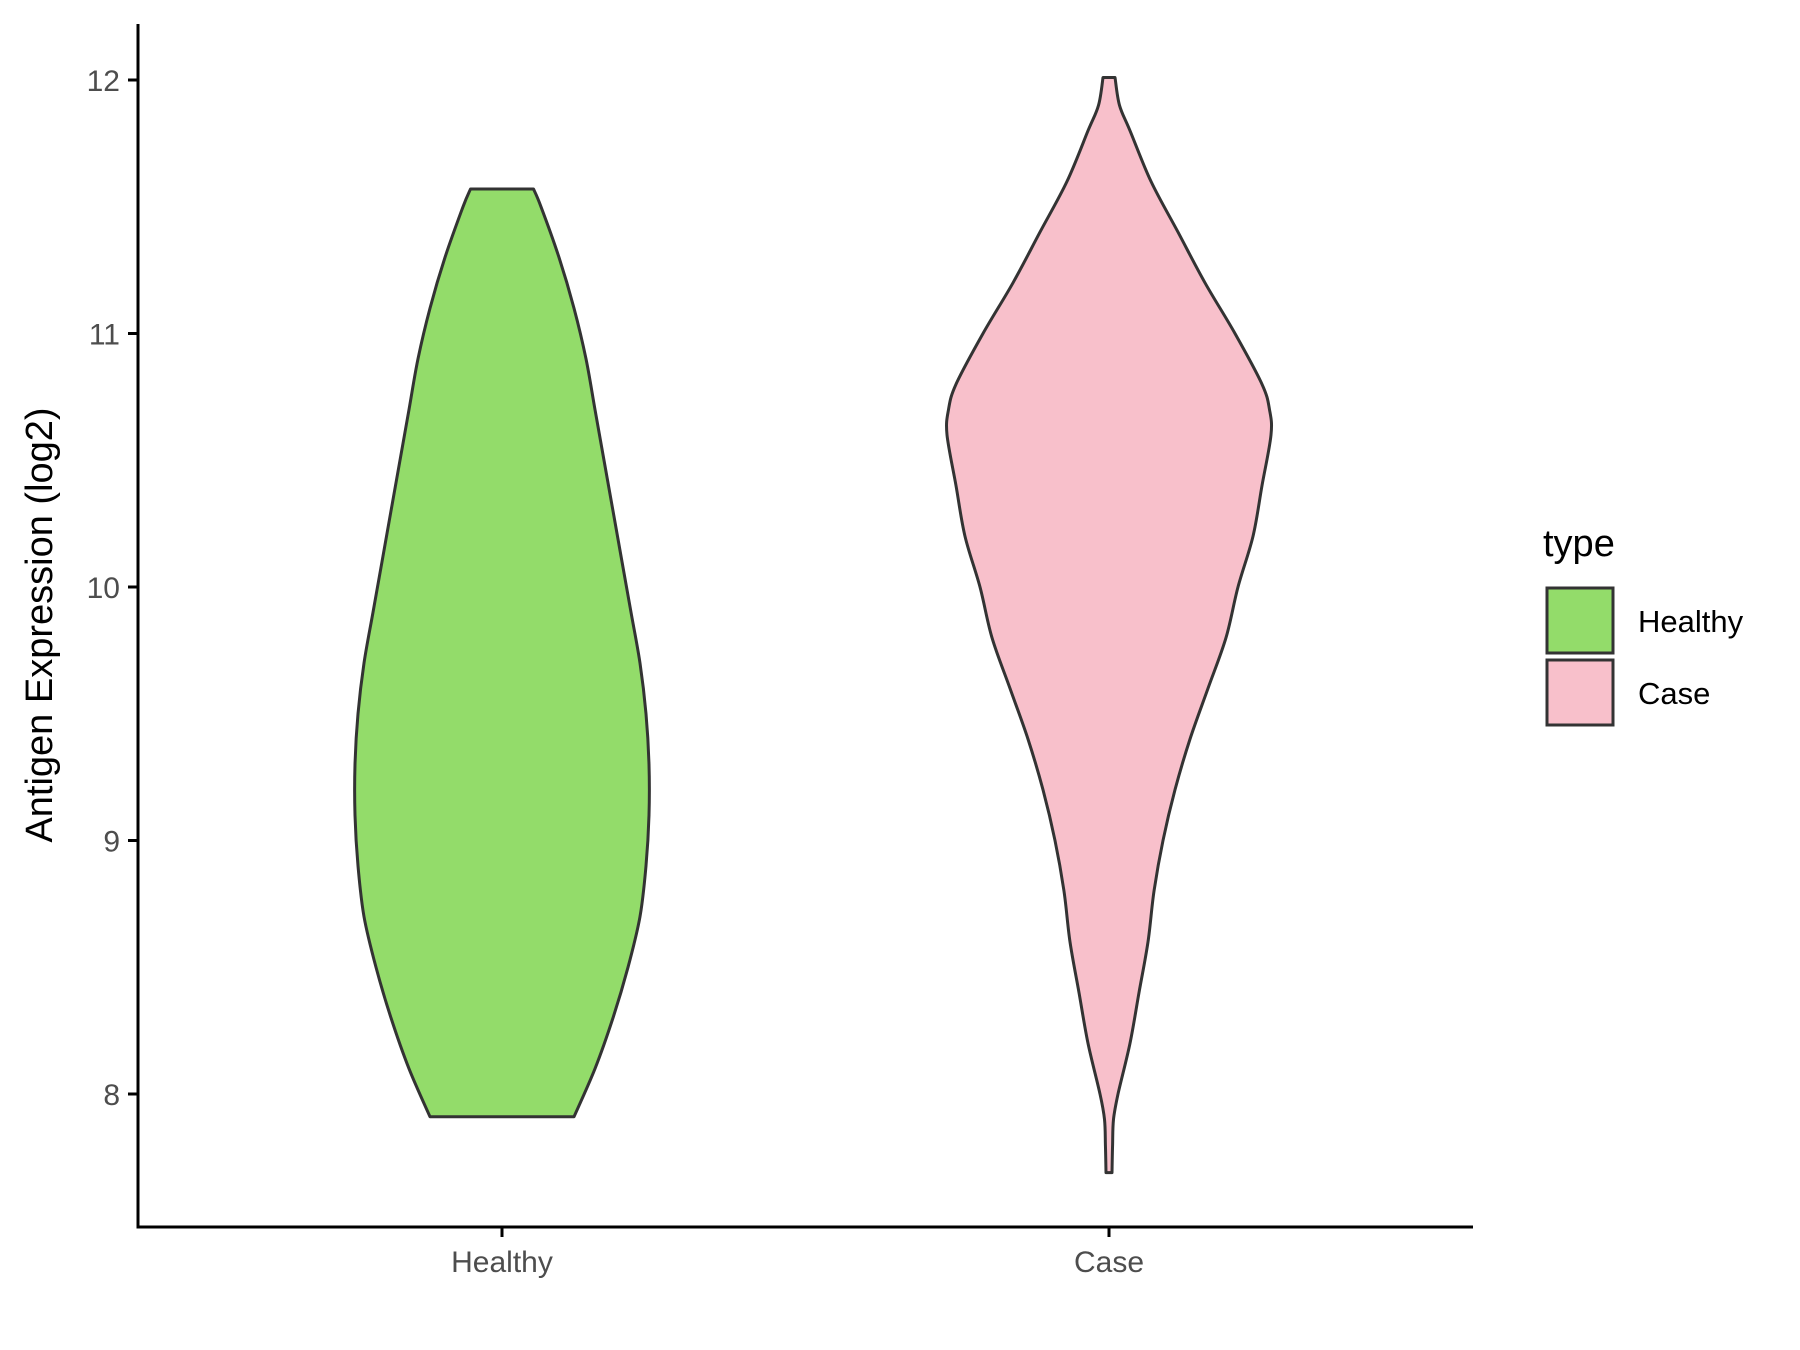  Describe the element at coordinates (40, 624) in the screenshot. I see `y-axis-title: Antigen Expression (log2)` at that location.